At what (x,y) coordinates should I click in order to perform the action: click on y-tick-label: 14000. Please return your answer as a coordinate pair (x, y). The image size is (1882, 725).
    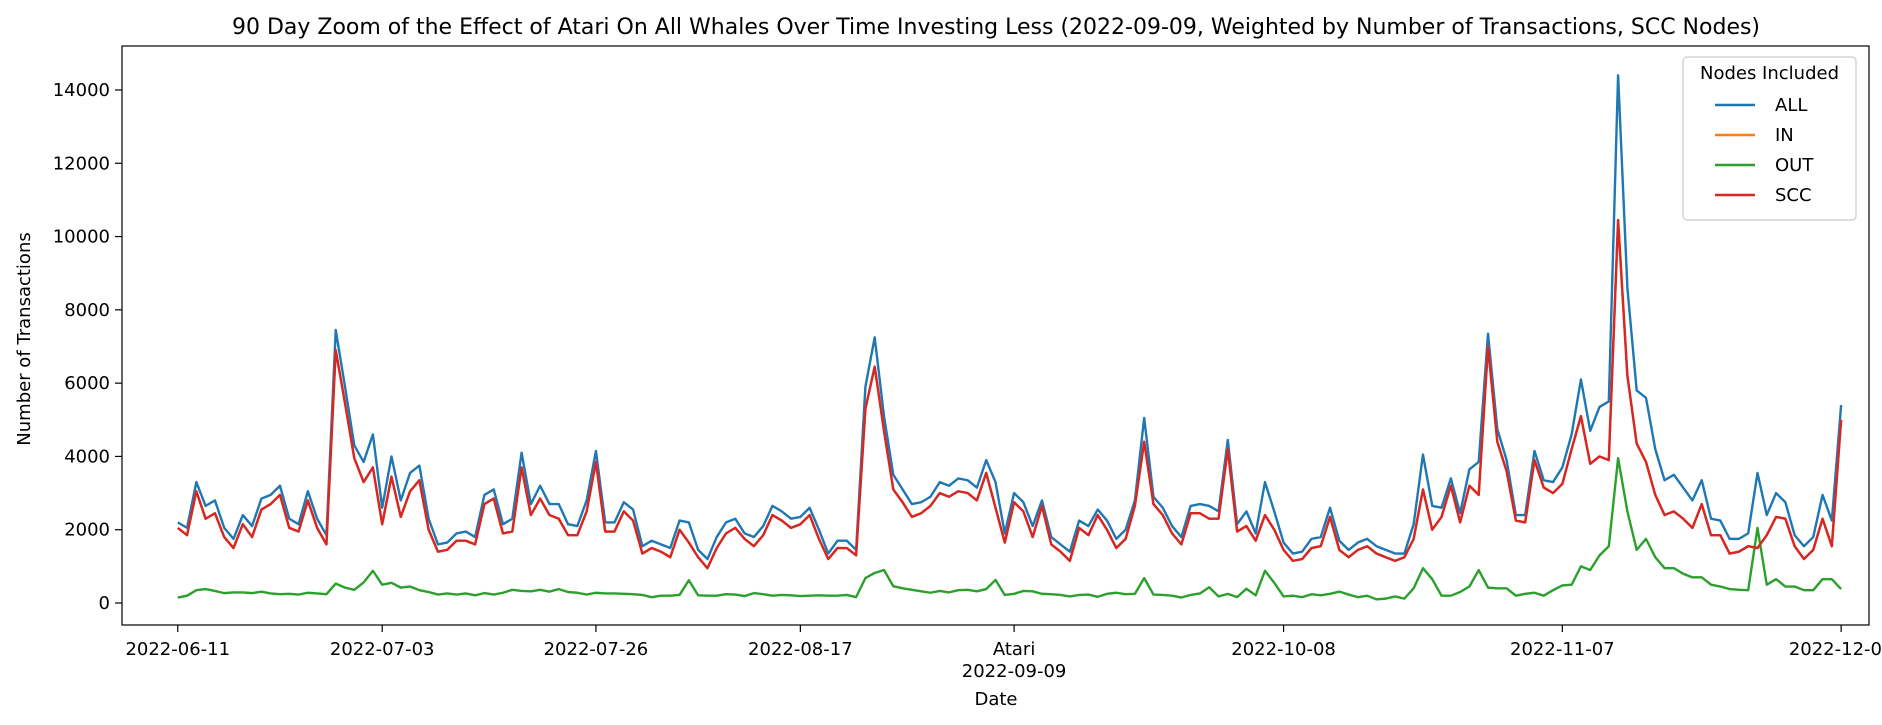
    Looking at the image, I should click on (81, 90).